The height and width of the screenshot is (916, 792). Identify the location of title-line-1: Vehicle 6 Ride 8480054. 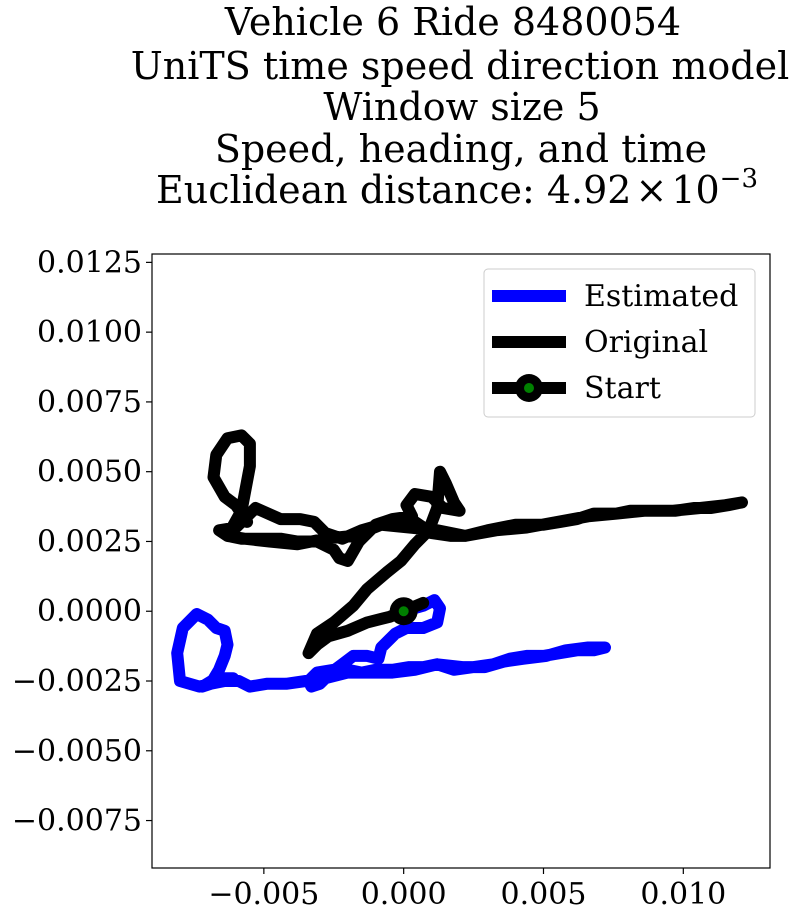
(452, 22).